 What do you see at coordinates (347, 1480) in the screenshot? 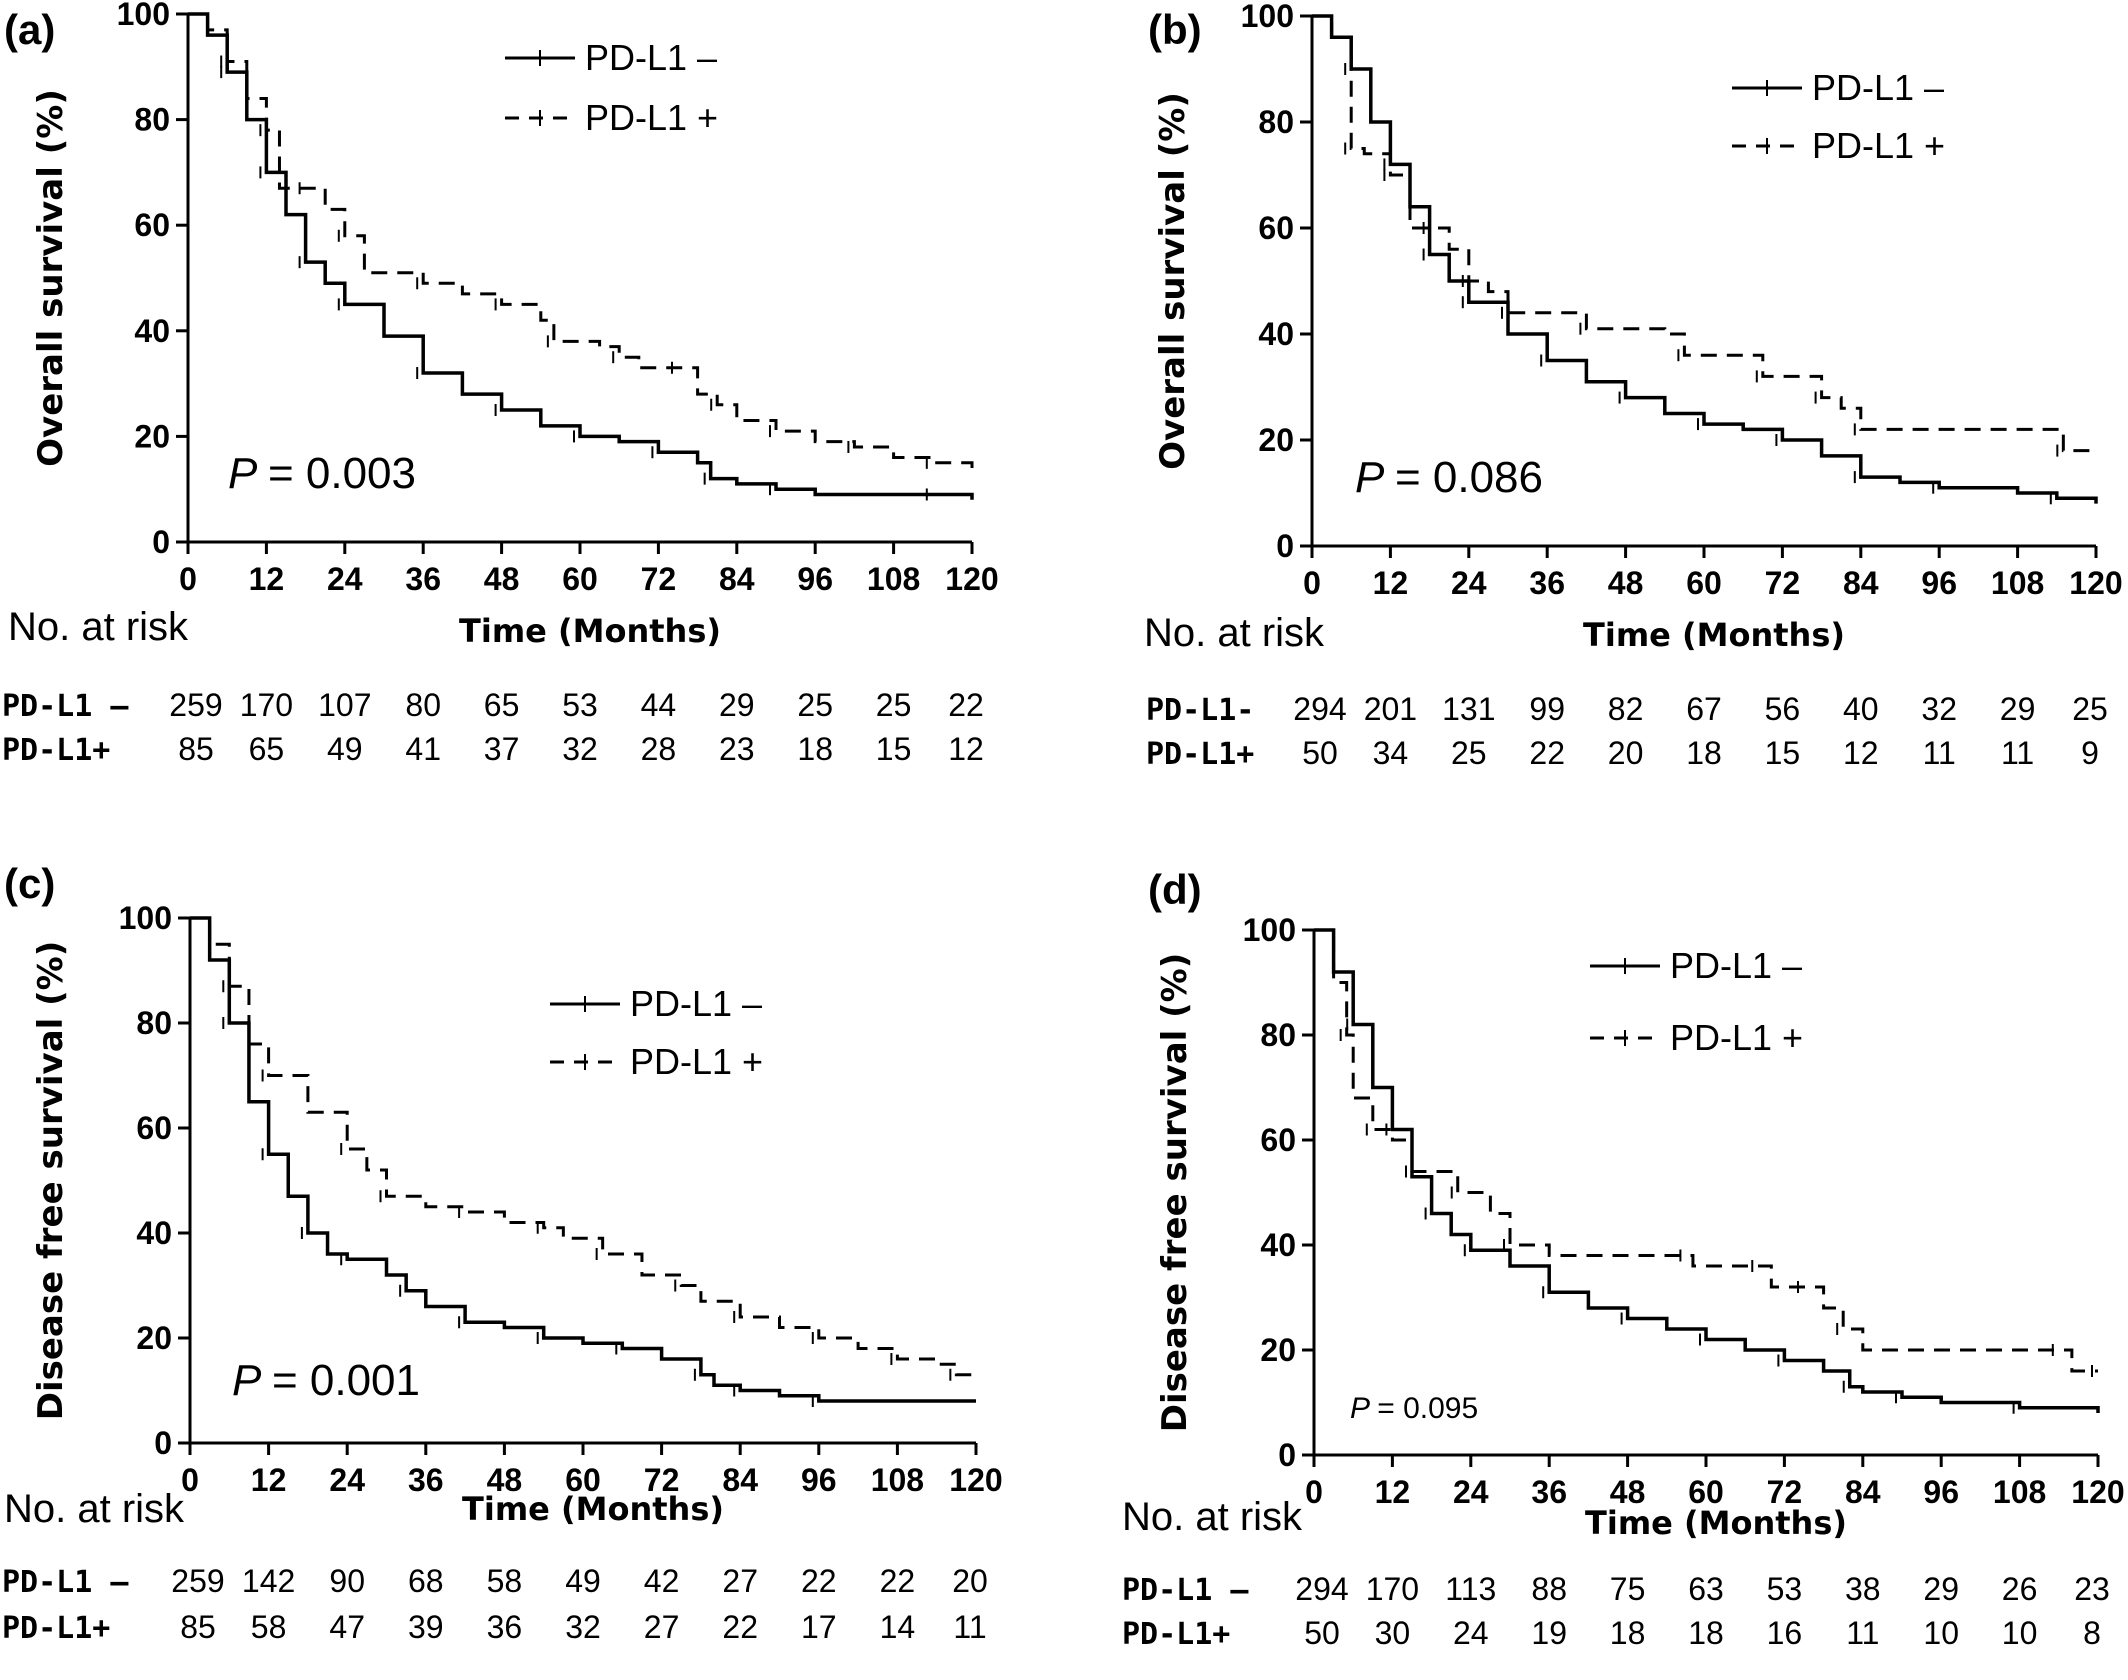
I see `x-tick-label: 24` at bounding box center [347, 1480].